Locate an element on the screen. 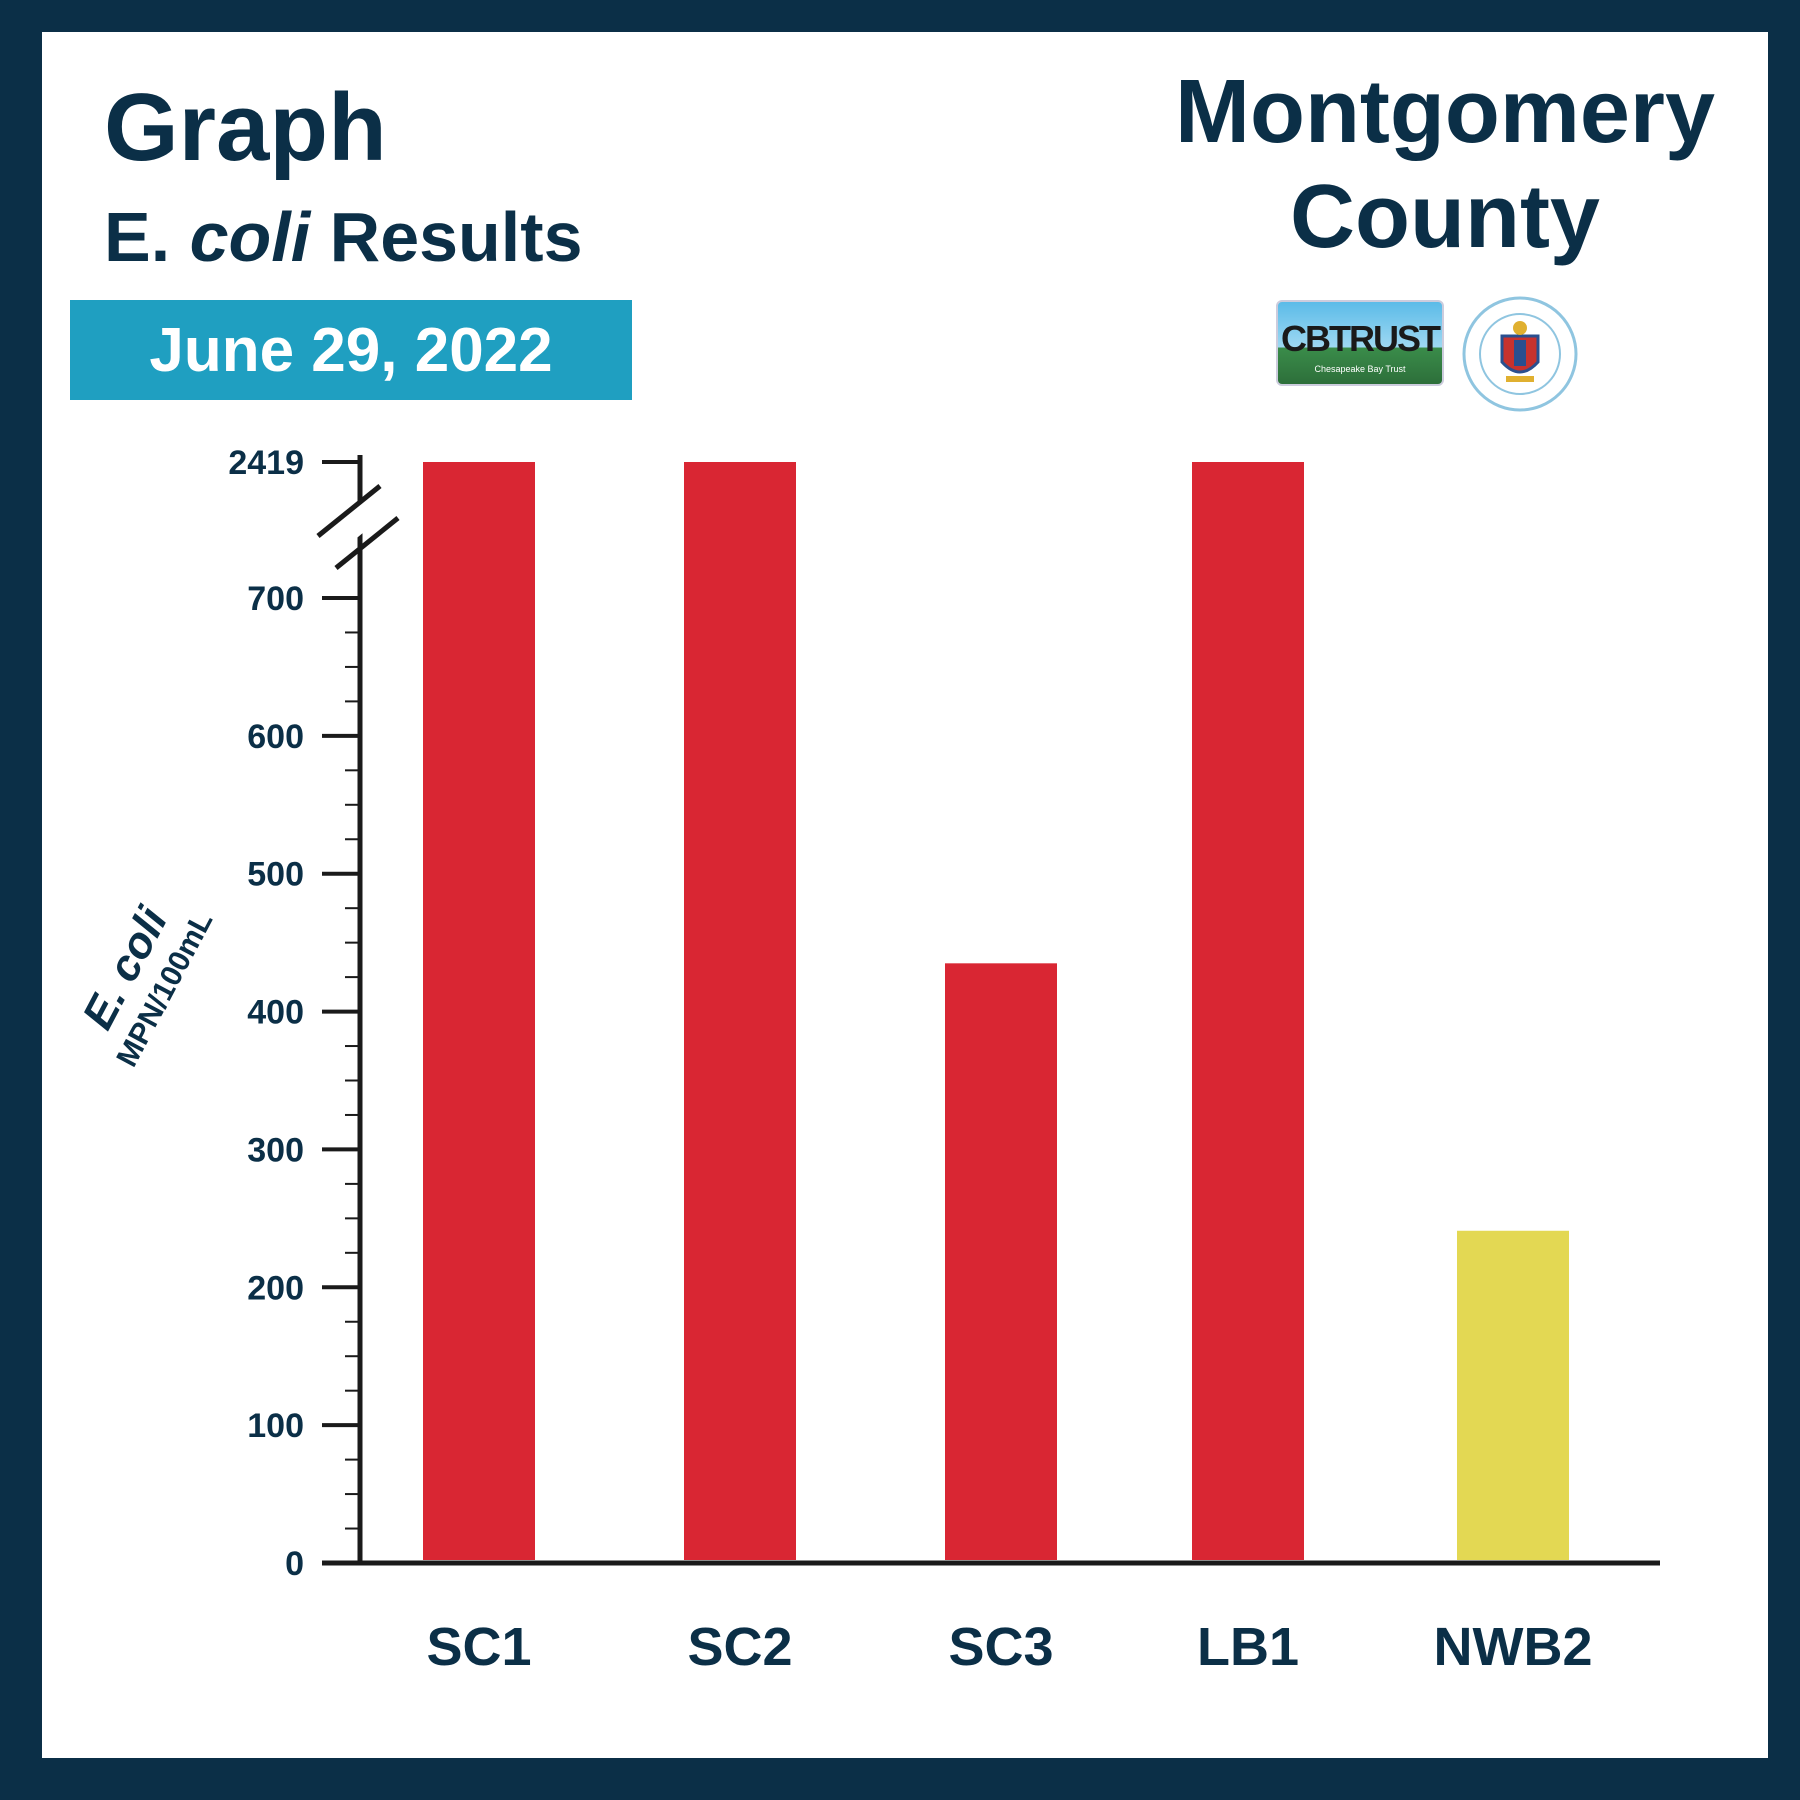  graph-subtitle: E. coli Results is located at coordinates (343, 237).